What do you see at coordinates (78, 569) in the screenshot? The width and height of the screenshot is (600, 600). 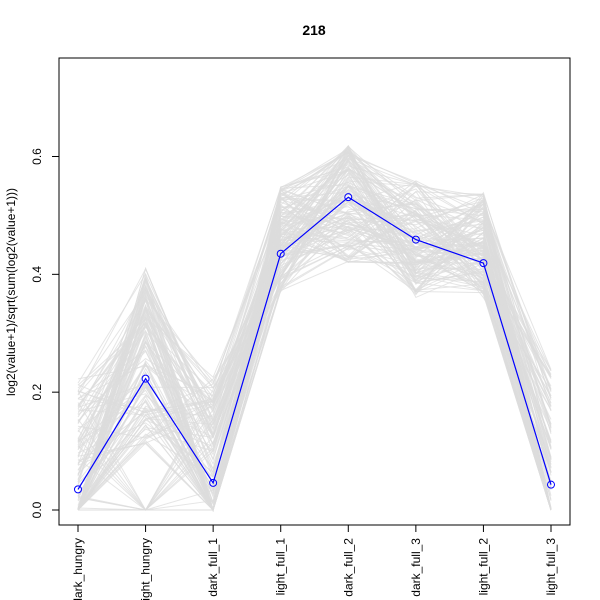 I see `x-tick-label: dark_hungry` at bounding box center [78, 569].